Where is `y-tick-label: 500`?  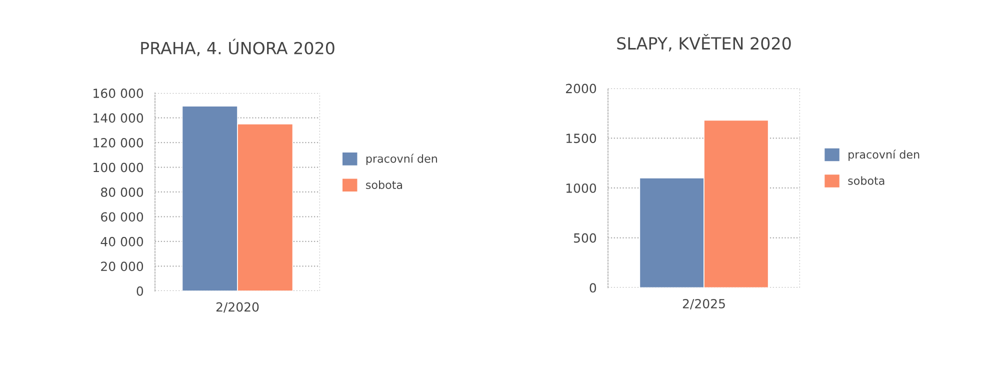 y-tick-label: 500 is located at coordinates (585, 238).